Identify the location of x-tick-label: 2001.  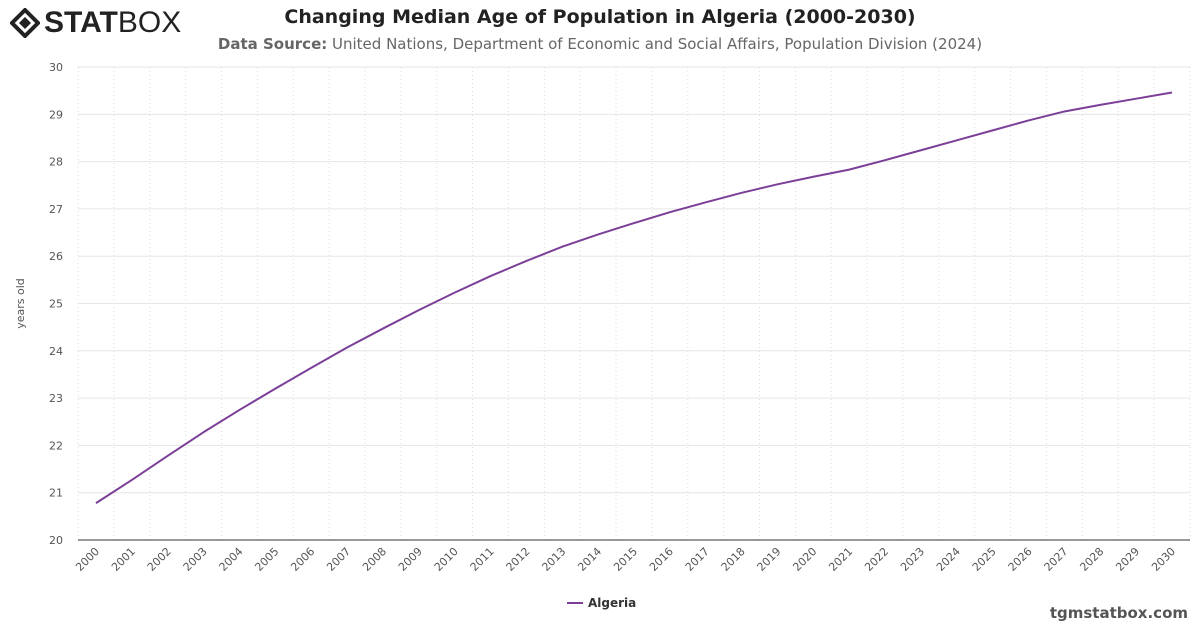
(123, 559).